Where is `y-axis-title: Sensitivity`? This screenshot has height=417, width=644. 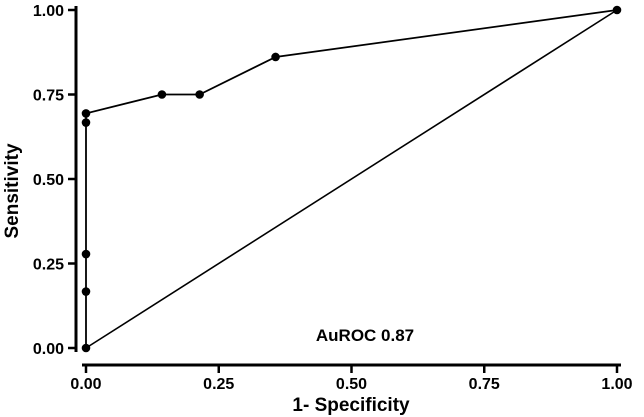
y-axis-title: Sensitivity is located at coordinates (12, 190).